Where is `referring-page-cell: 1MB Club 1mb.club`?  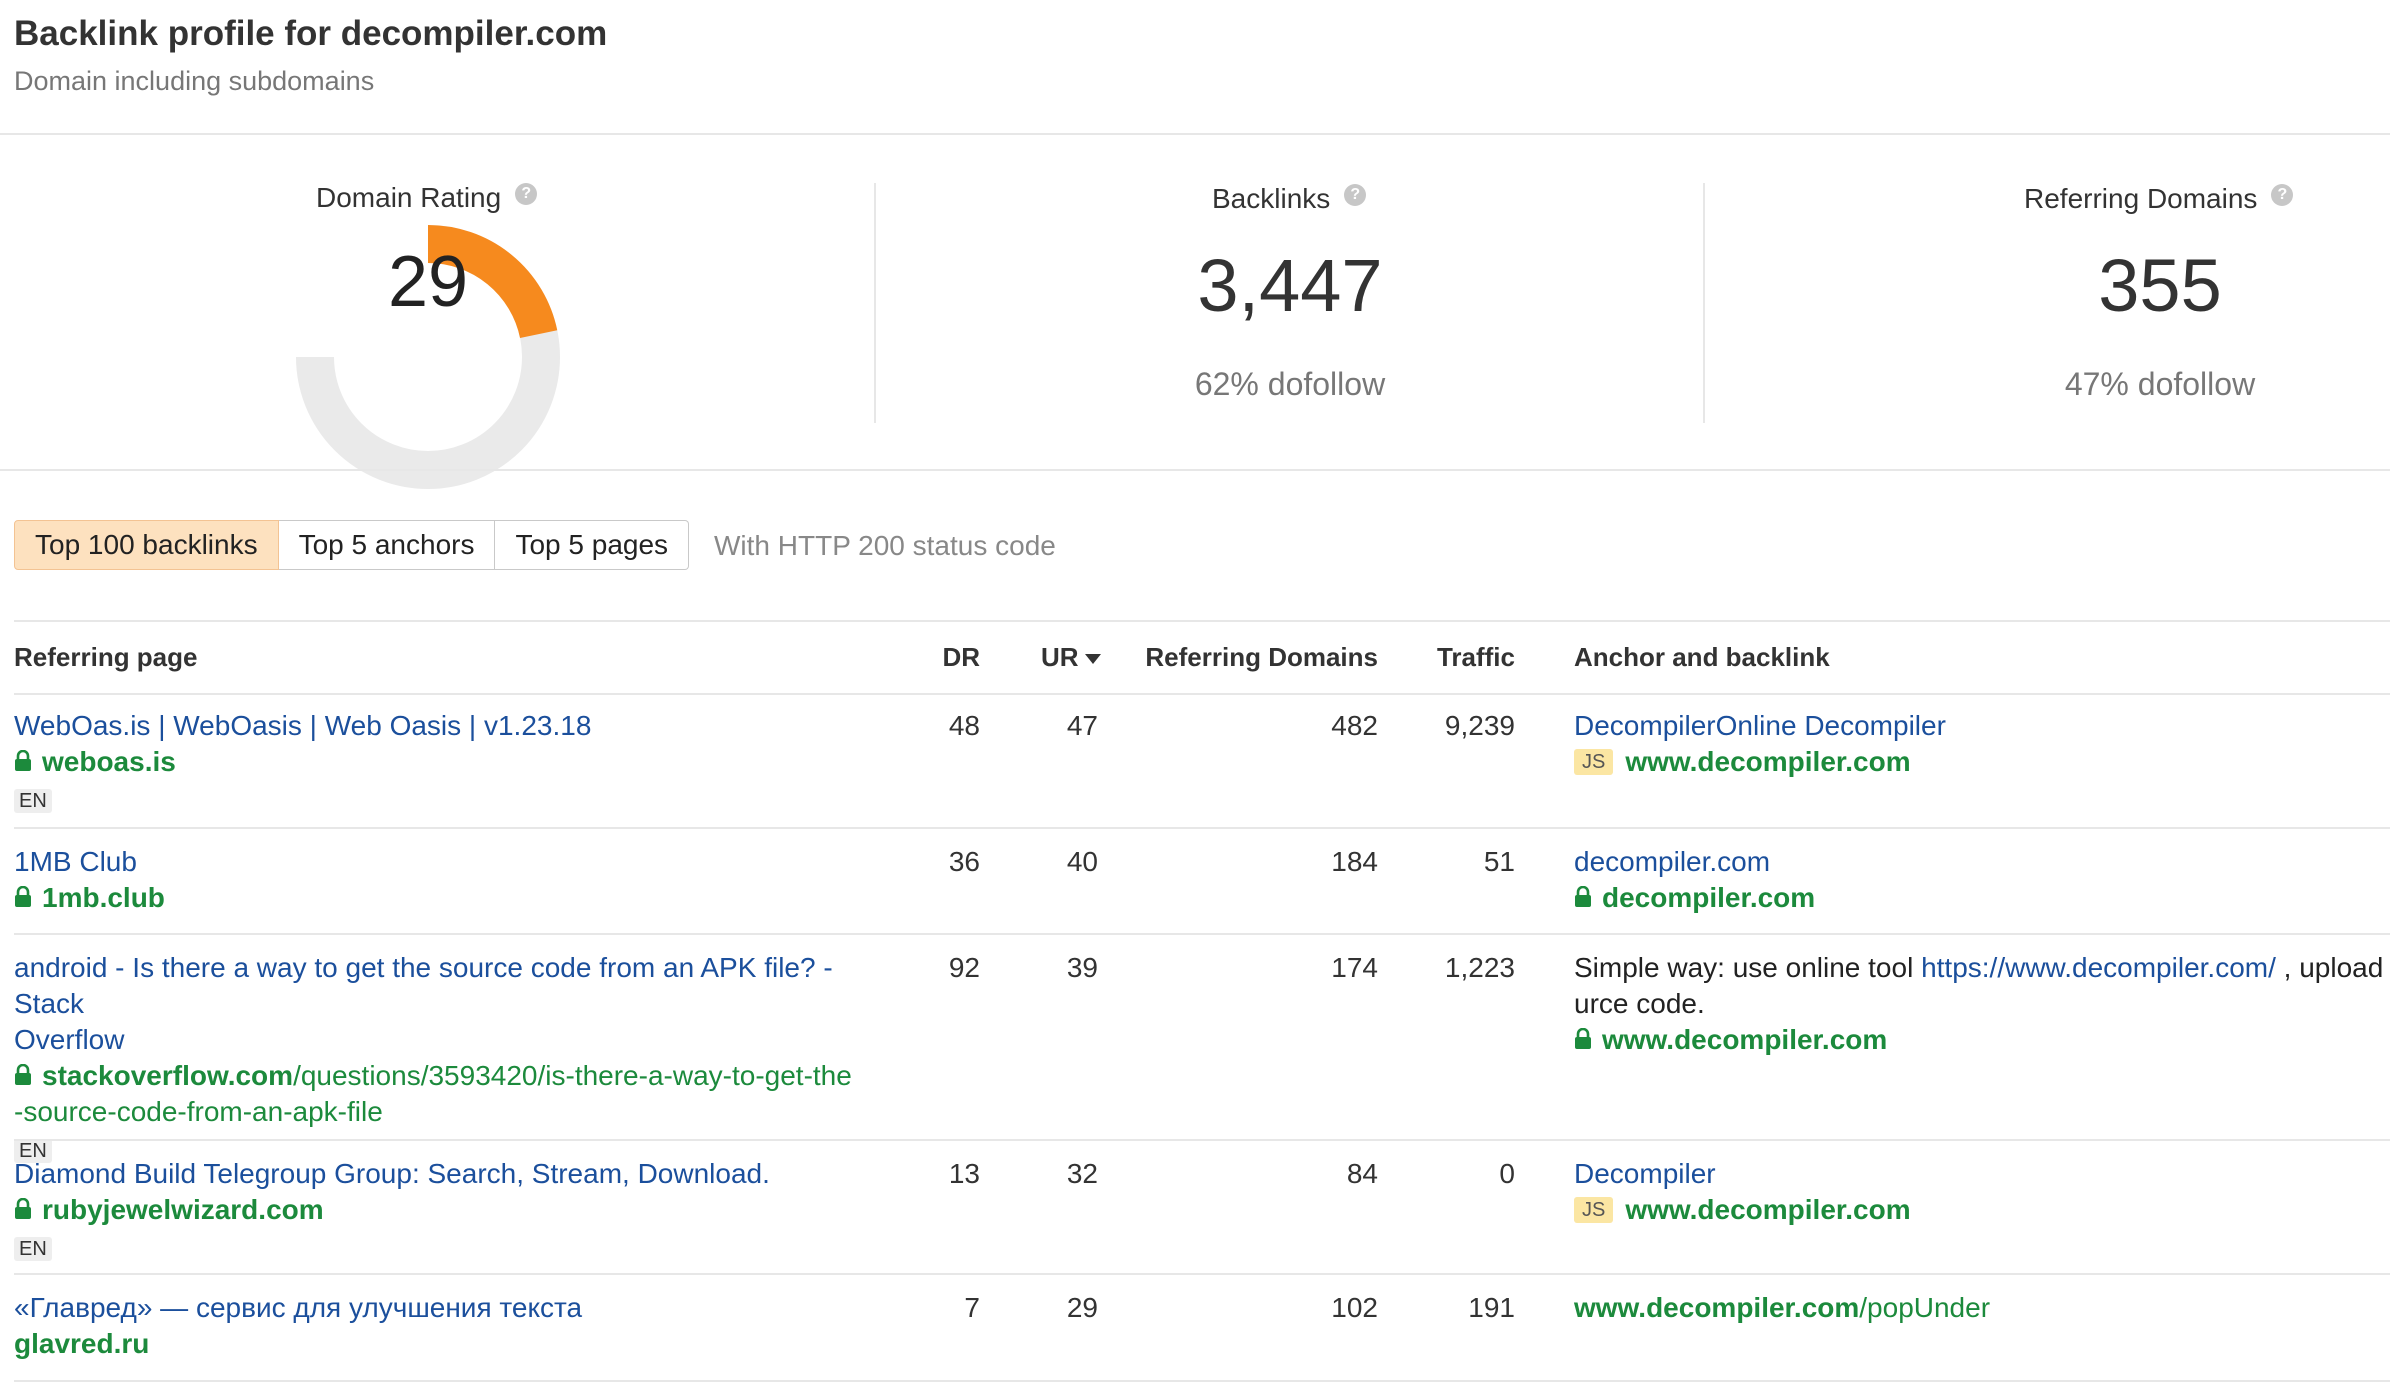 referring-page-cell: 1MB Club 1mb.club is located at coordinates (454, 880).